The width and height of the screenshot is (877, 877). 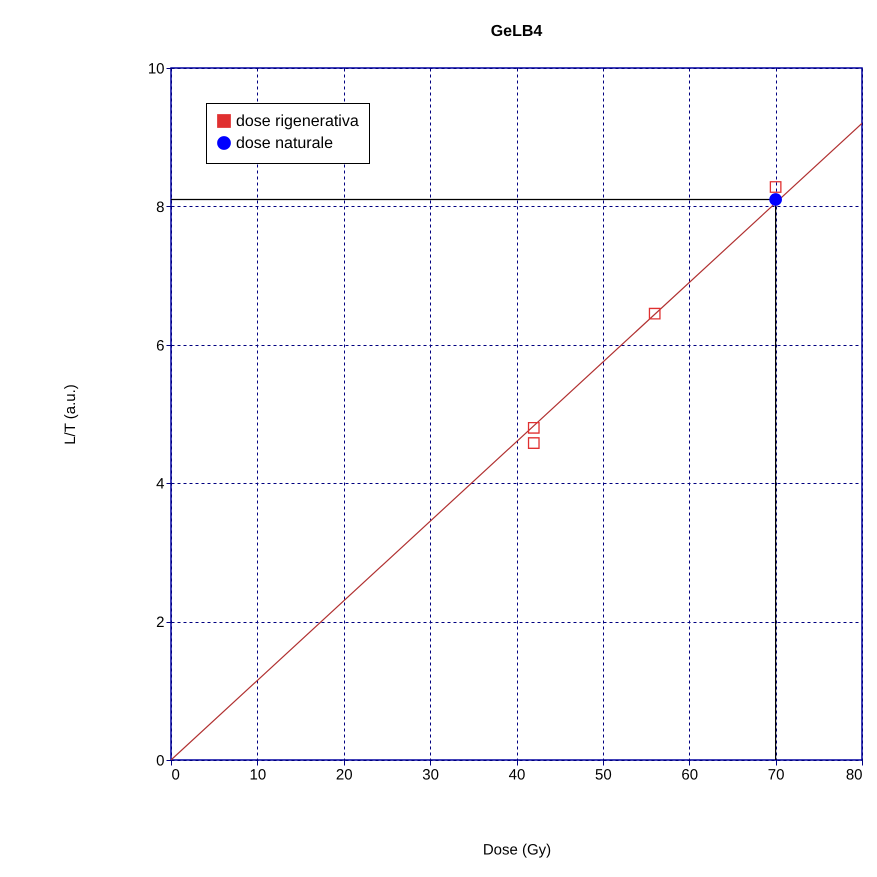 What do you see at coordinates (516, 31) in the screenshot?
I see `chart-title: GeLB4` at bounding box center [516, 31].